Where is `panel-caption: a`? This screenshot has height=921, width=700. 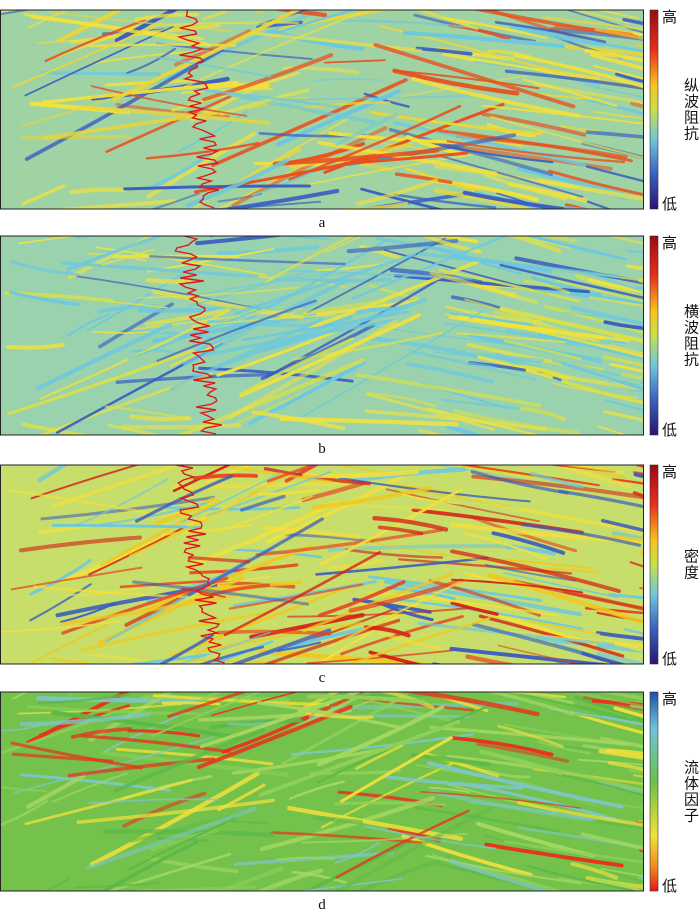
panel-caption: a is located at coordinates (322, 223).